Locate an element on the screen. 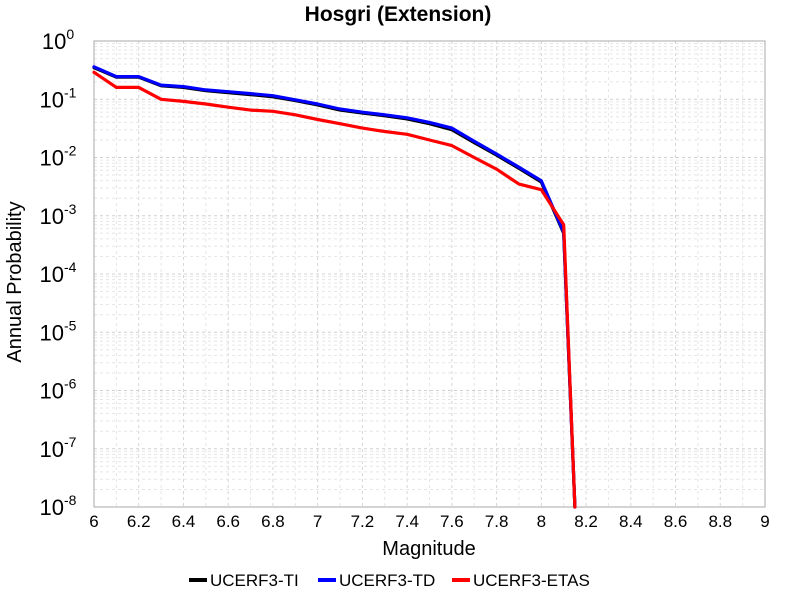 The height and width of the screenshot is (600, 800). y-tick-label: 10⁻⁷ is located at coordinates (58, 448).